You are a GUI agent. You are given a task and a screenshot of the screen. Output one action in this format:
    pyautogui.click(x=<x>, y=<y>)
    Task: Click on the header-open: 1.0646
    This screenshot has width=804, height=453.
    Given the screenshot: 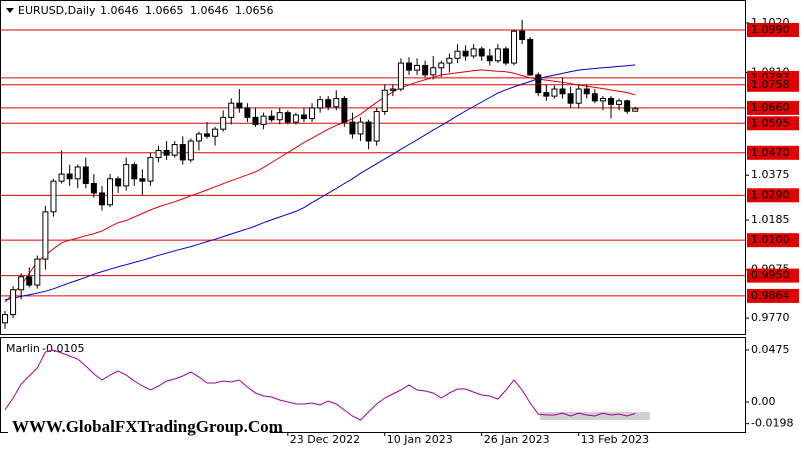 What is the action you would take?
    pyautogui.click(x=119, y=10)
    